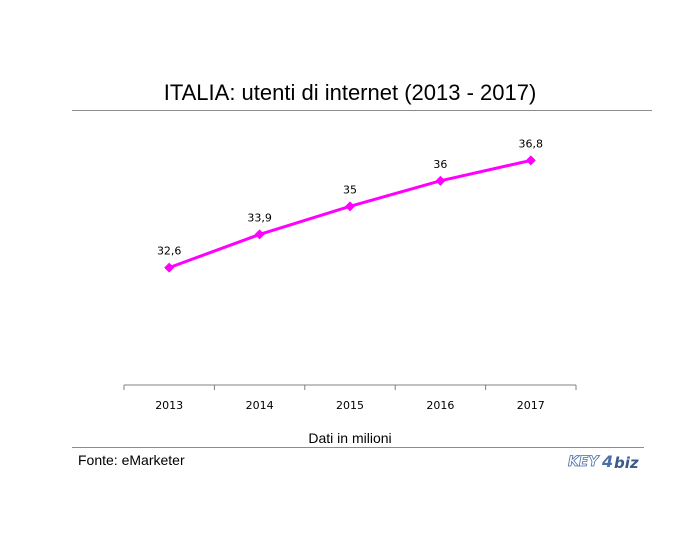 This screenshot has width=700, height=550. Describe the element at coordinates (350, 214) in the screenshot. I see `series-line` at that location.